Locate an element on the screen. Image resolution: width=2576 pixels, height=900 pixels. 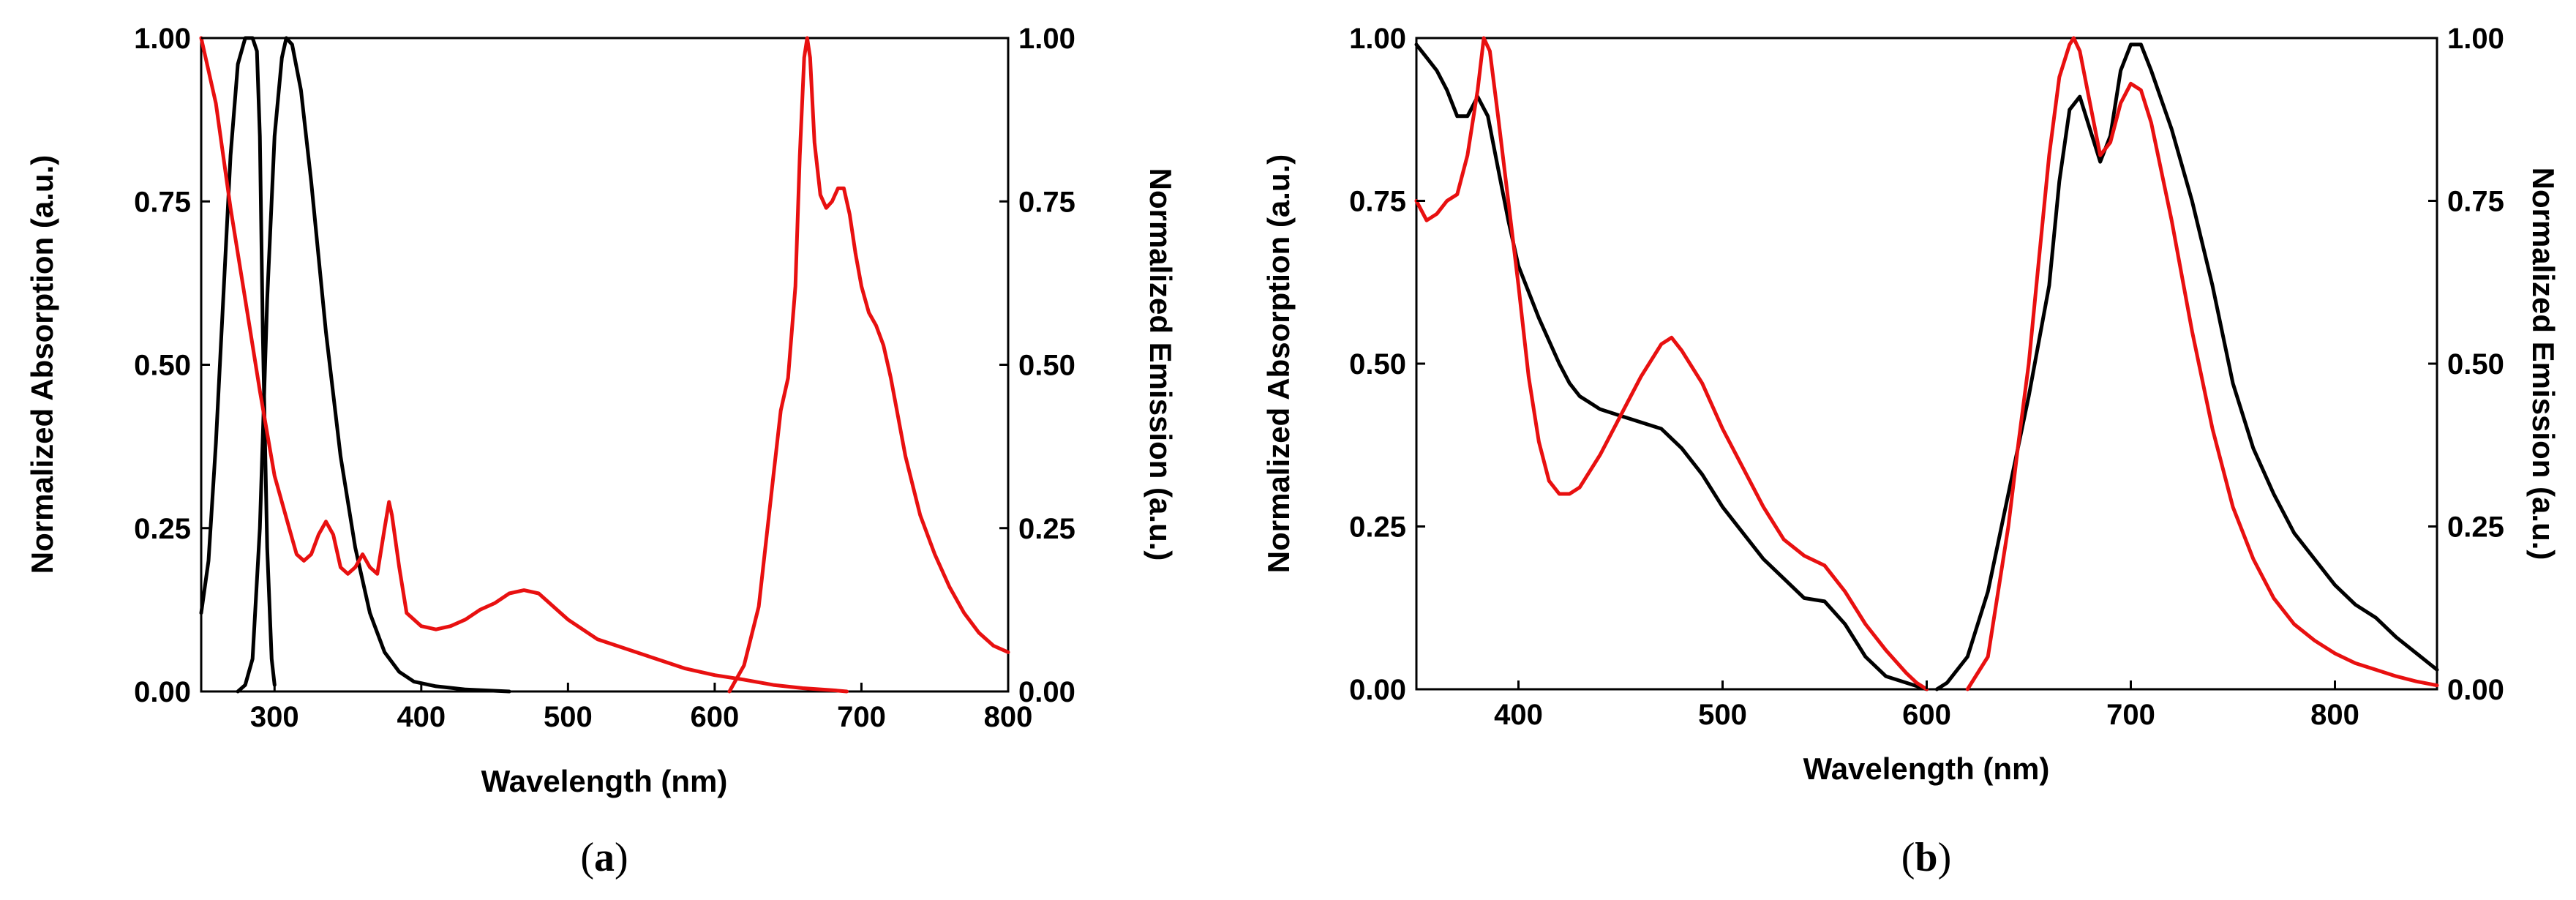
panel-b-y-axis-right-title: Normalized Emission (a.u.) is located at coordinates (2543, 364).